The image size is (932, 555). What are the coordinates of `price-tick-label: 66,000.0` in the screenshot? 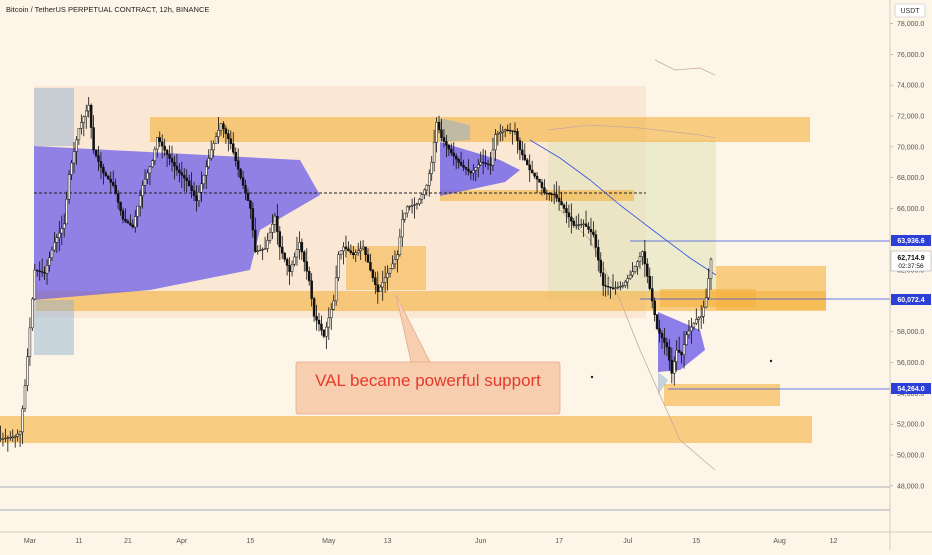 It's located at (910, 209).